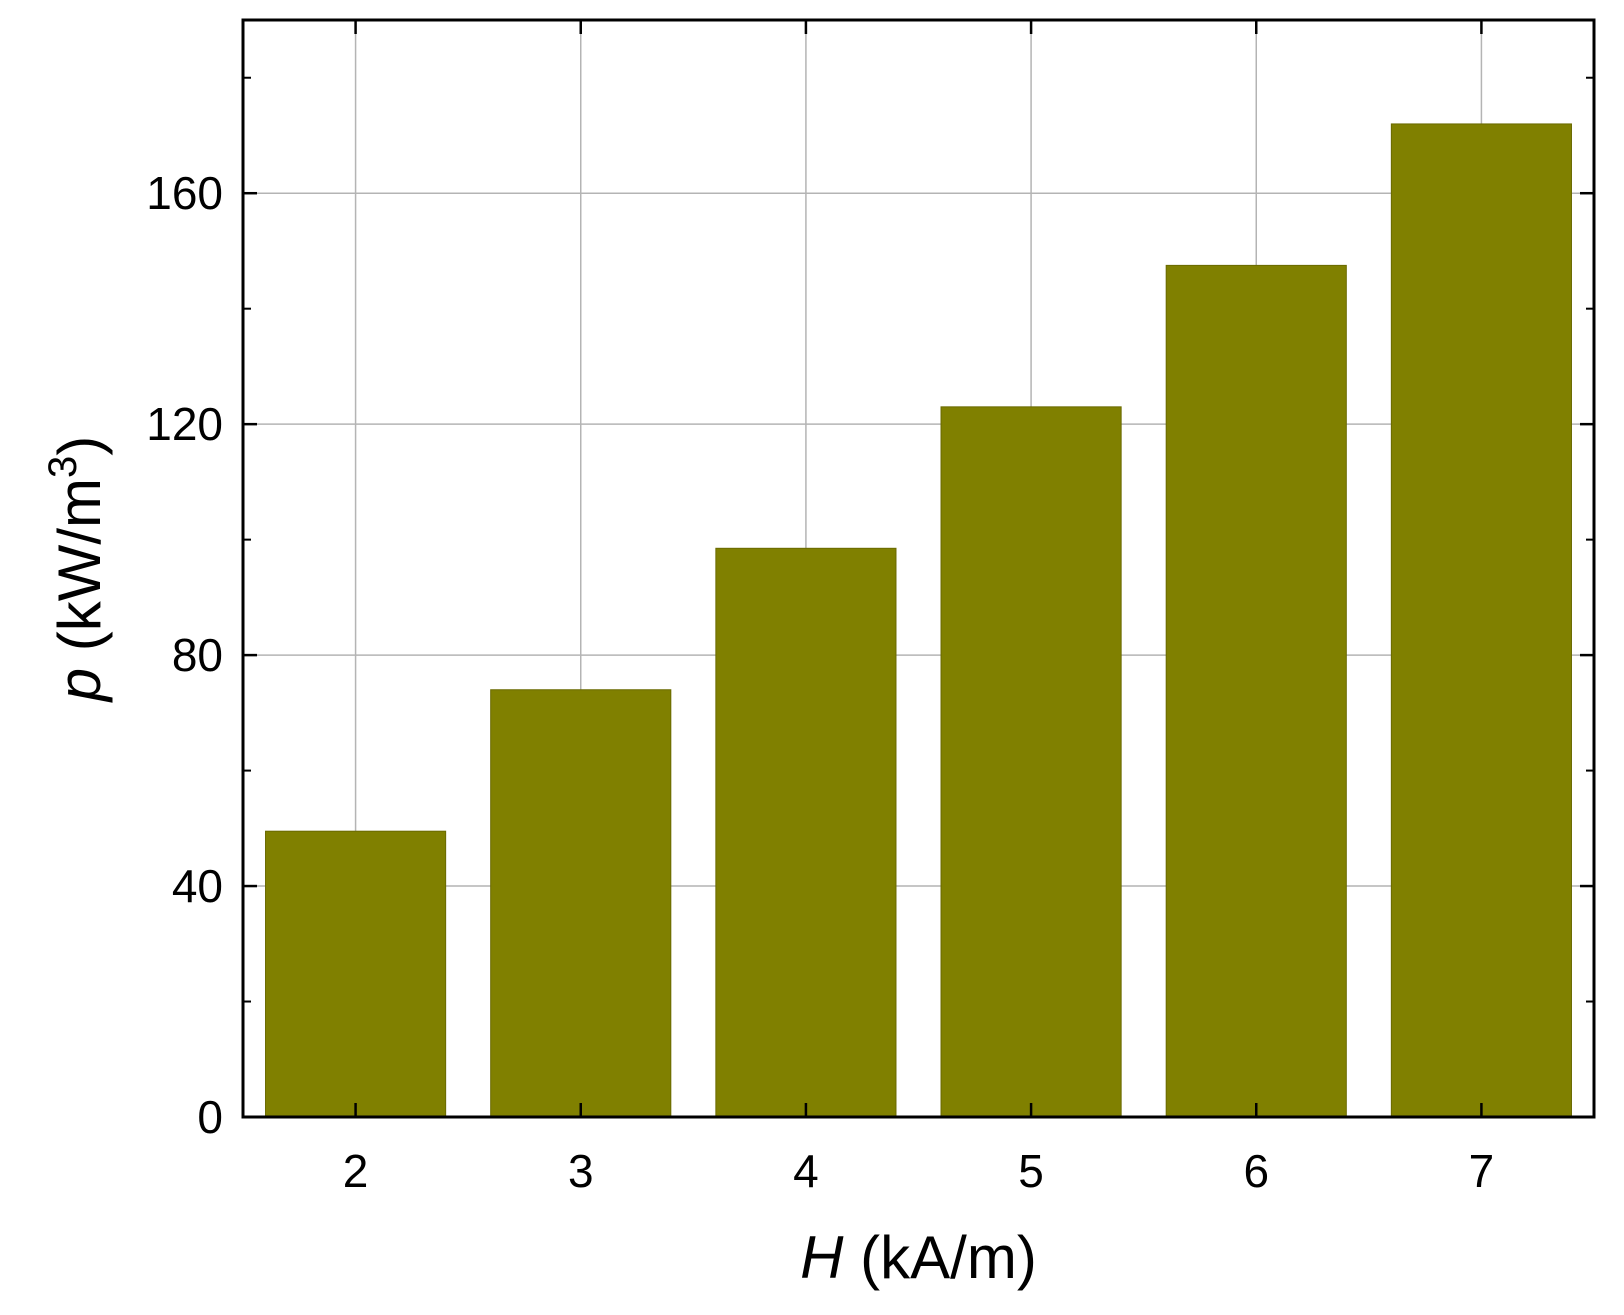 Image resolution: width=1624 pixels, height=1315 pixels. Describe the element at coordinates (940, 1257) in the screenshot. I see `x-axis-unit: (kA/m)` at that location.